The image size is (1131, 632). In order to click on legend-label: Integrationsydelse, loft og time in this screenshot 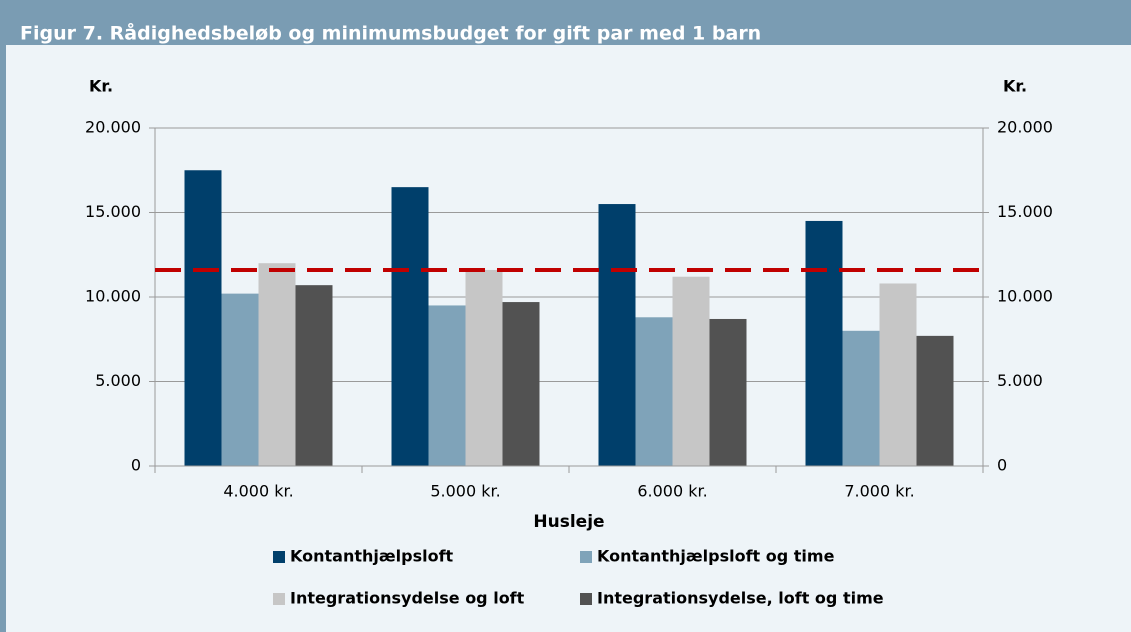, I will do `click(740, 598)`.